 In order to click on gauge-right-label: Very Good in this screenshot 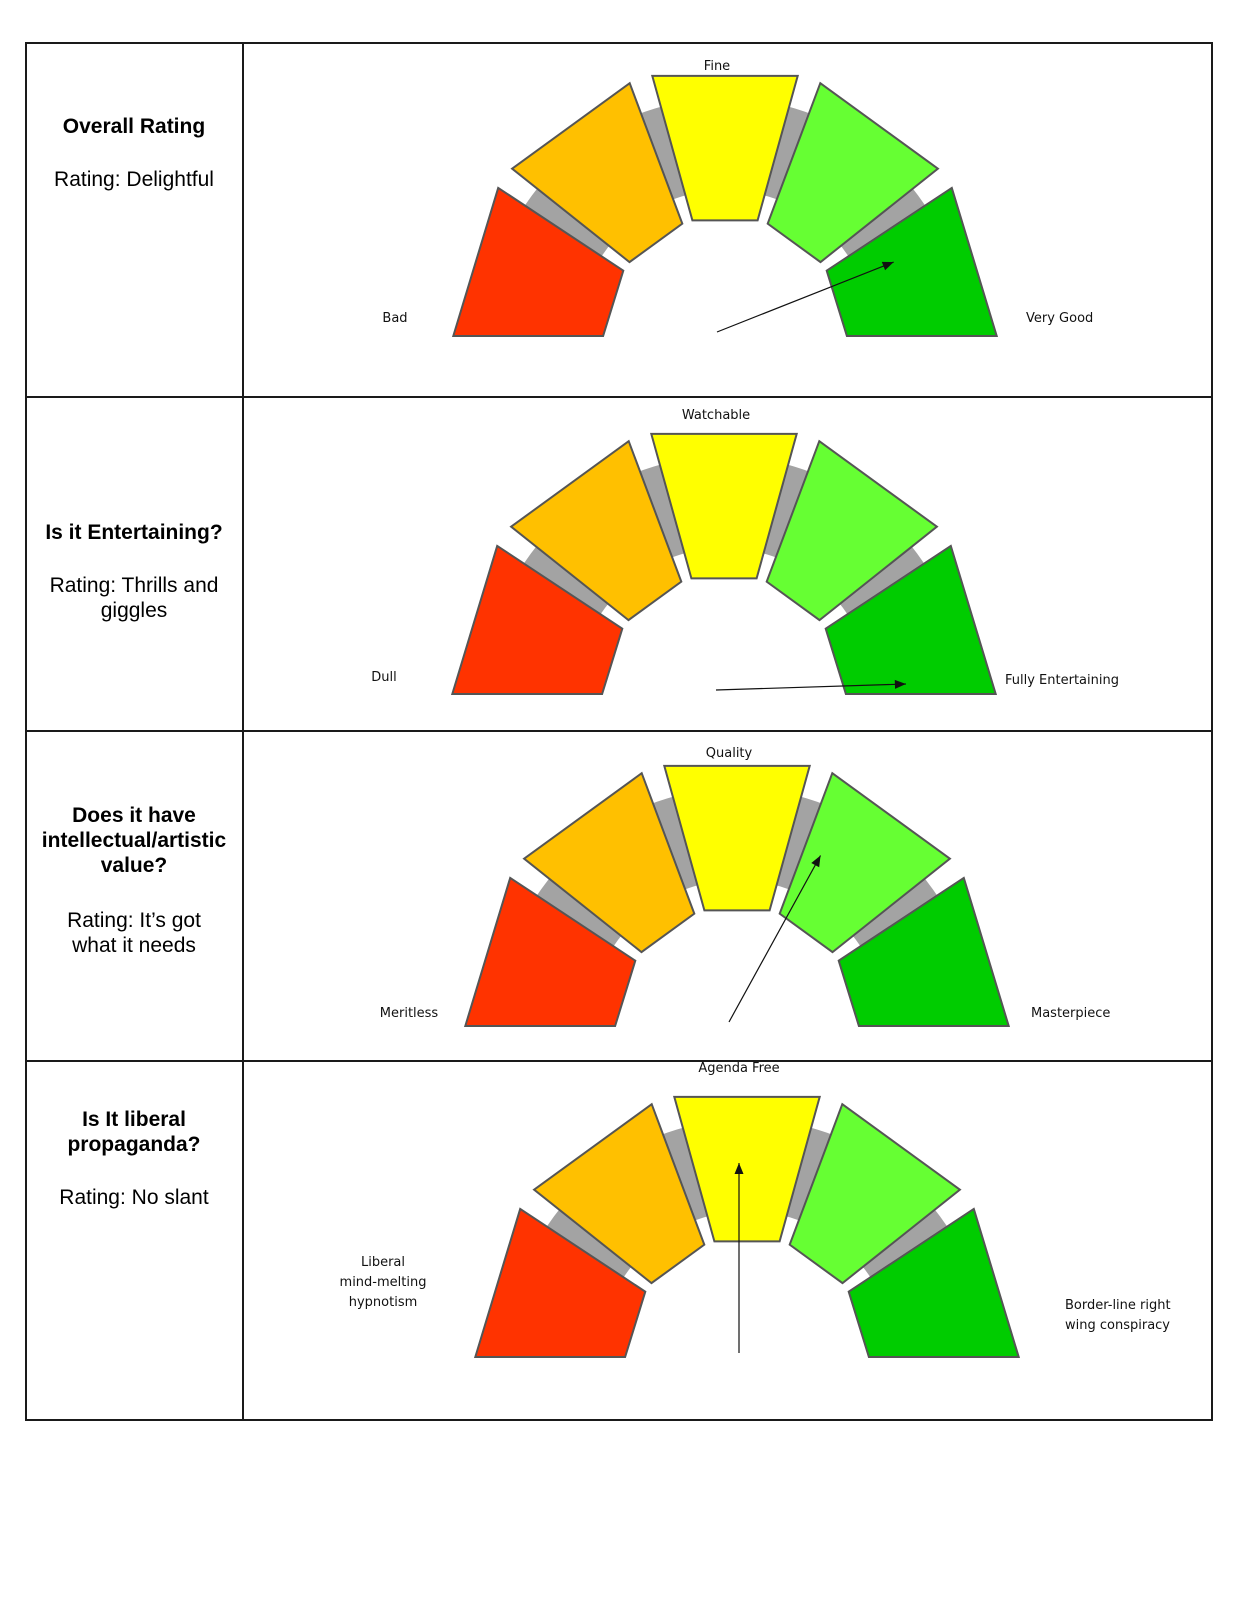, I will do `click(1059, 318)`.